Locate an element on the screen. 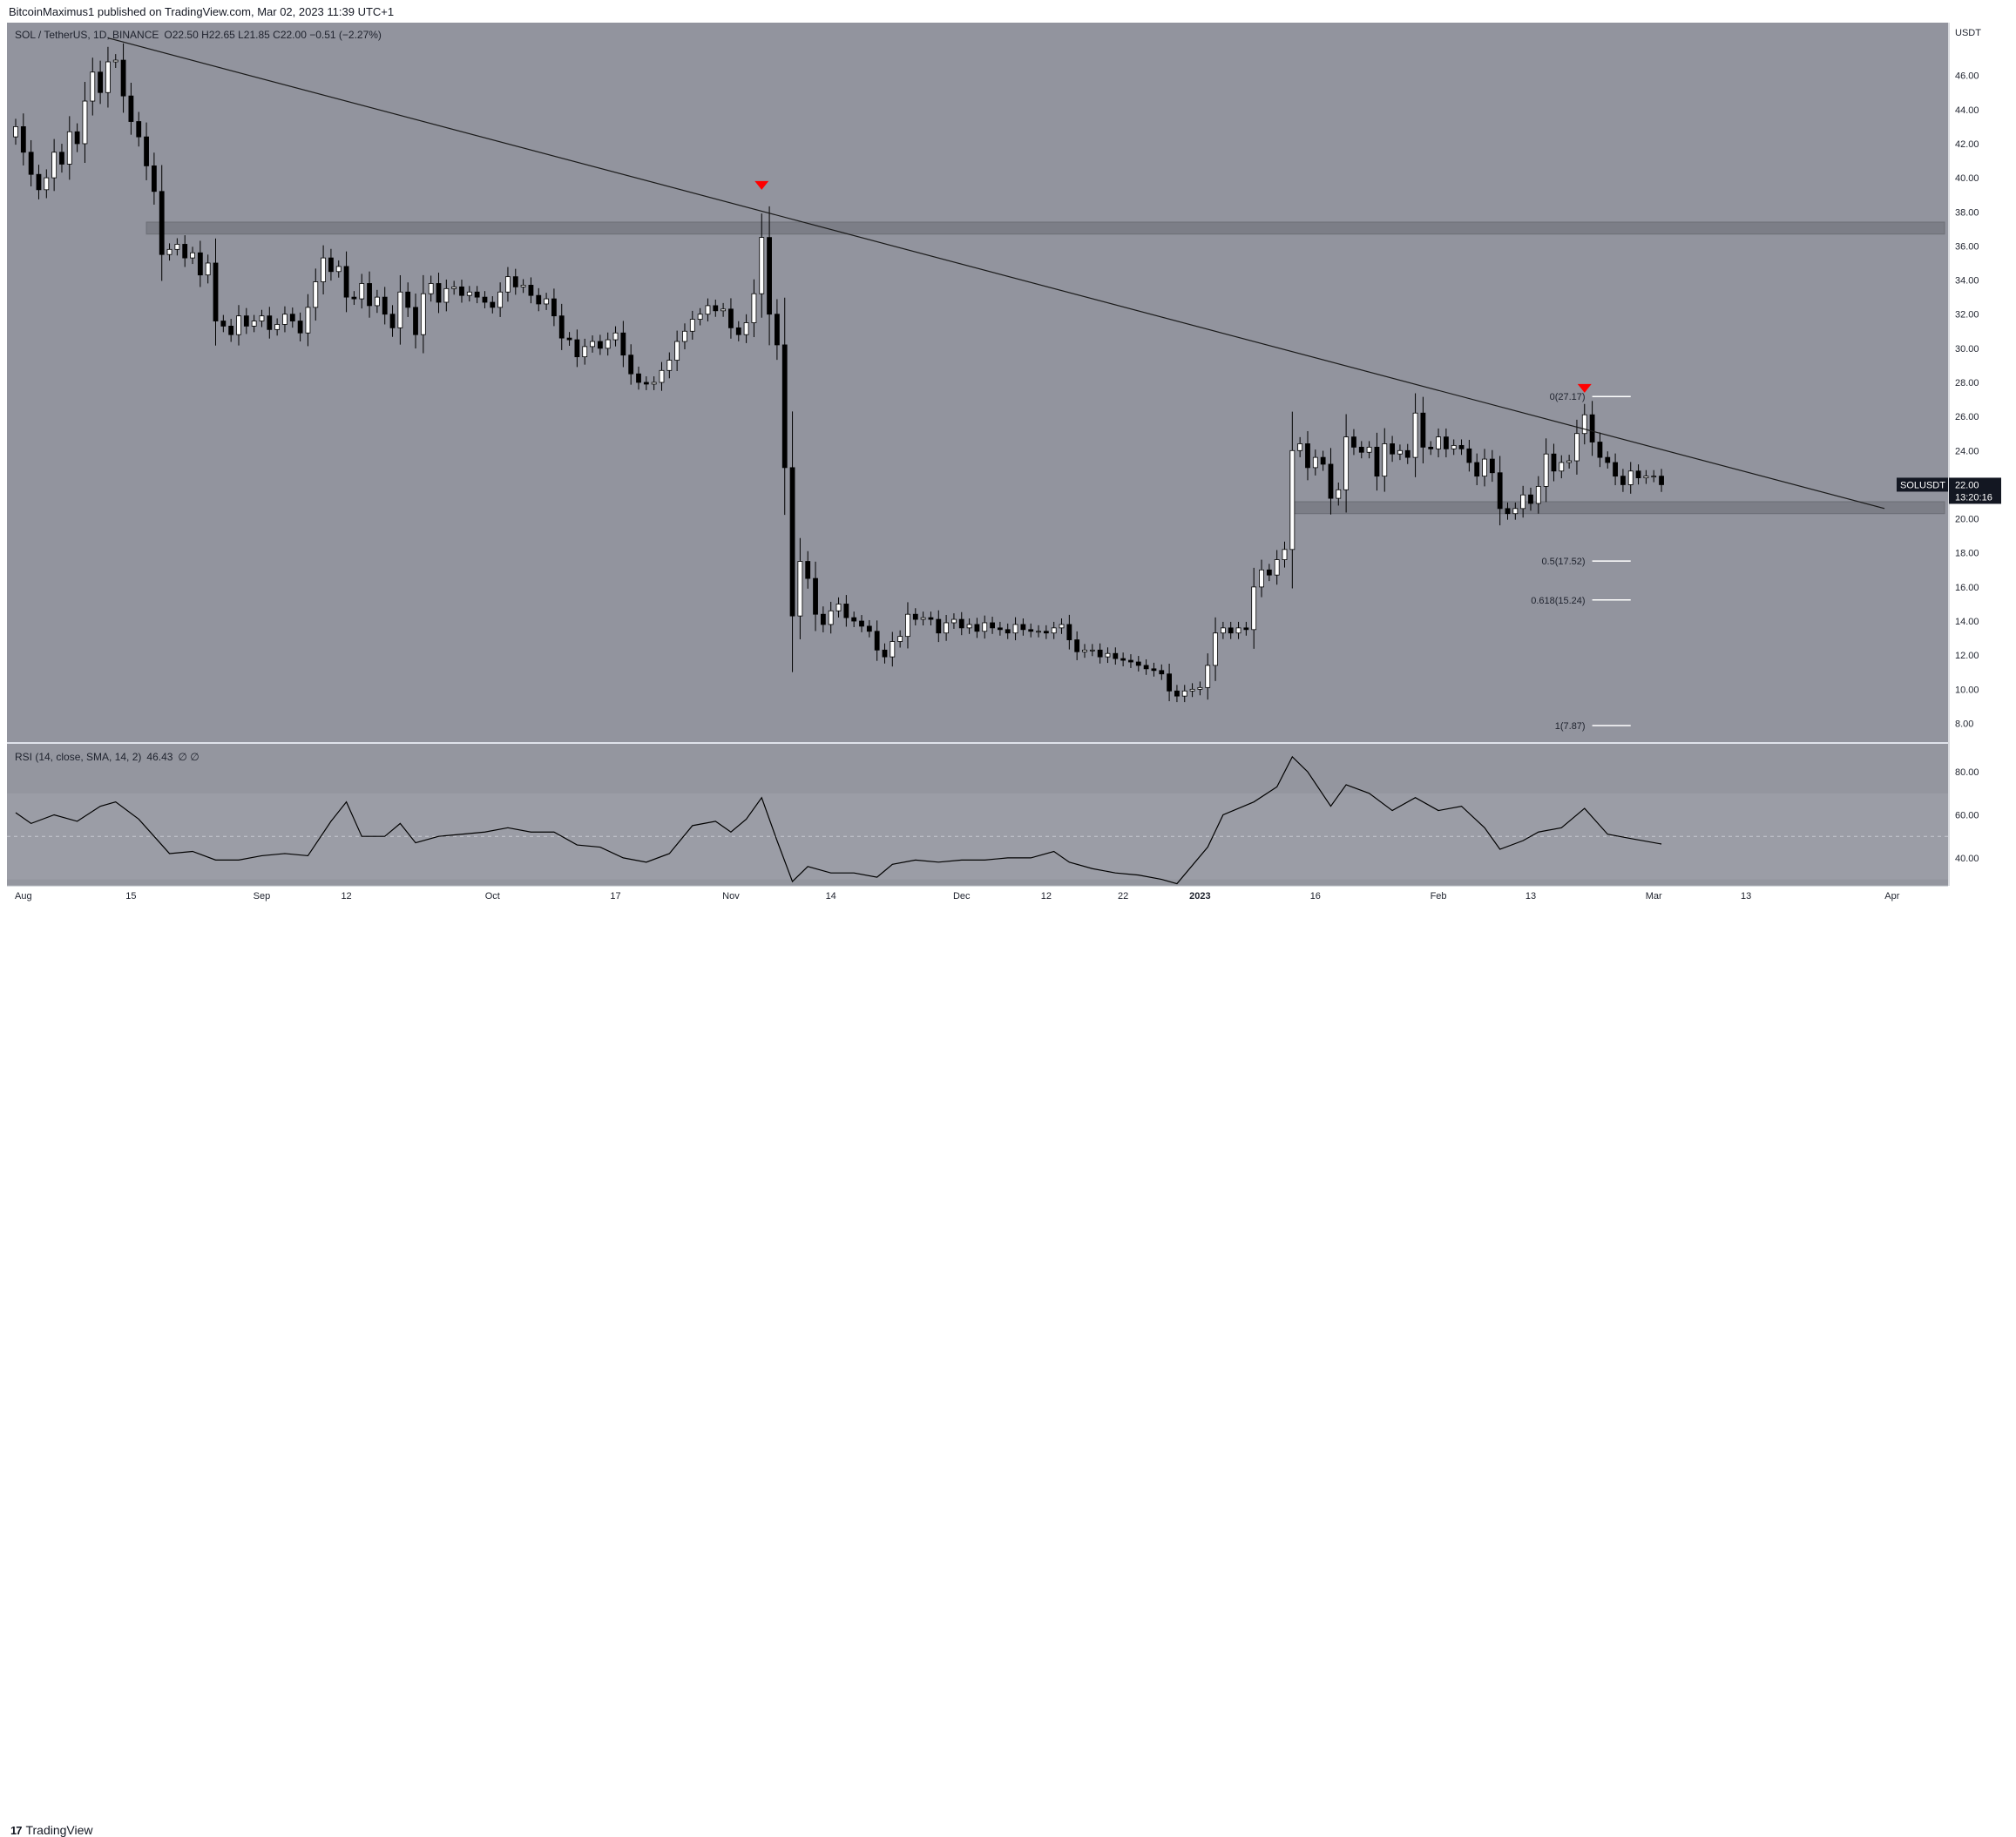 The height and width of the screenshot is (1837, 2016). price-tick-label: 12.00 is located at coordinates (1967, 656).